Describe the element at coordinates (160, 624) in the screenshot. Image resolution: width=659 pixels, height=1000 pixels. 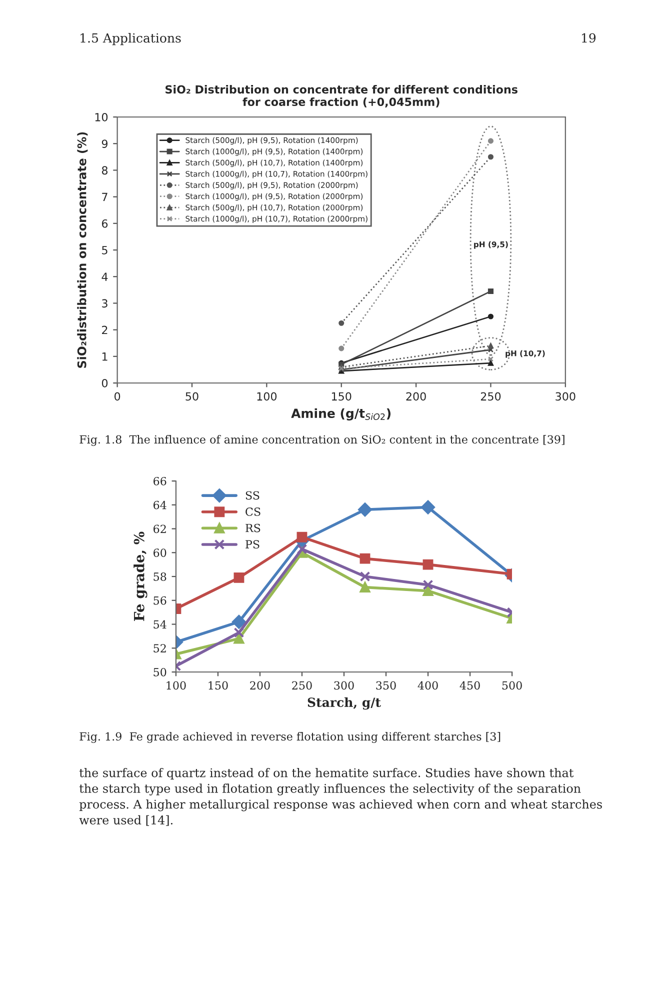
I see `y-tick-label: 54` at that location.